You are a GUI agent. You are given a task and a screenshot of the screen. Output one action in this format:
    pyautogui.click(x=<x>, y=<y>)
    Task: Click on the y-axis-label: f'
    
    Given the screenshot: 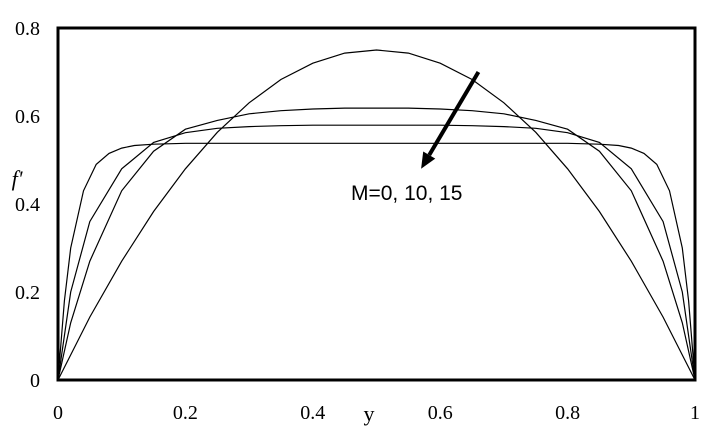 What is the action you would take?
    pyautogui.click(x=17, y=178)
    